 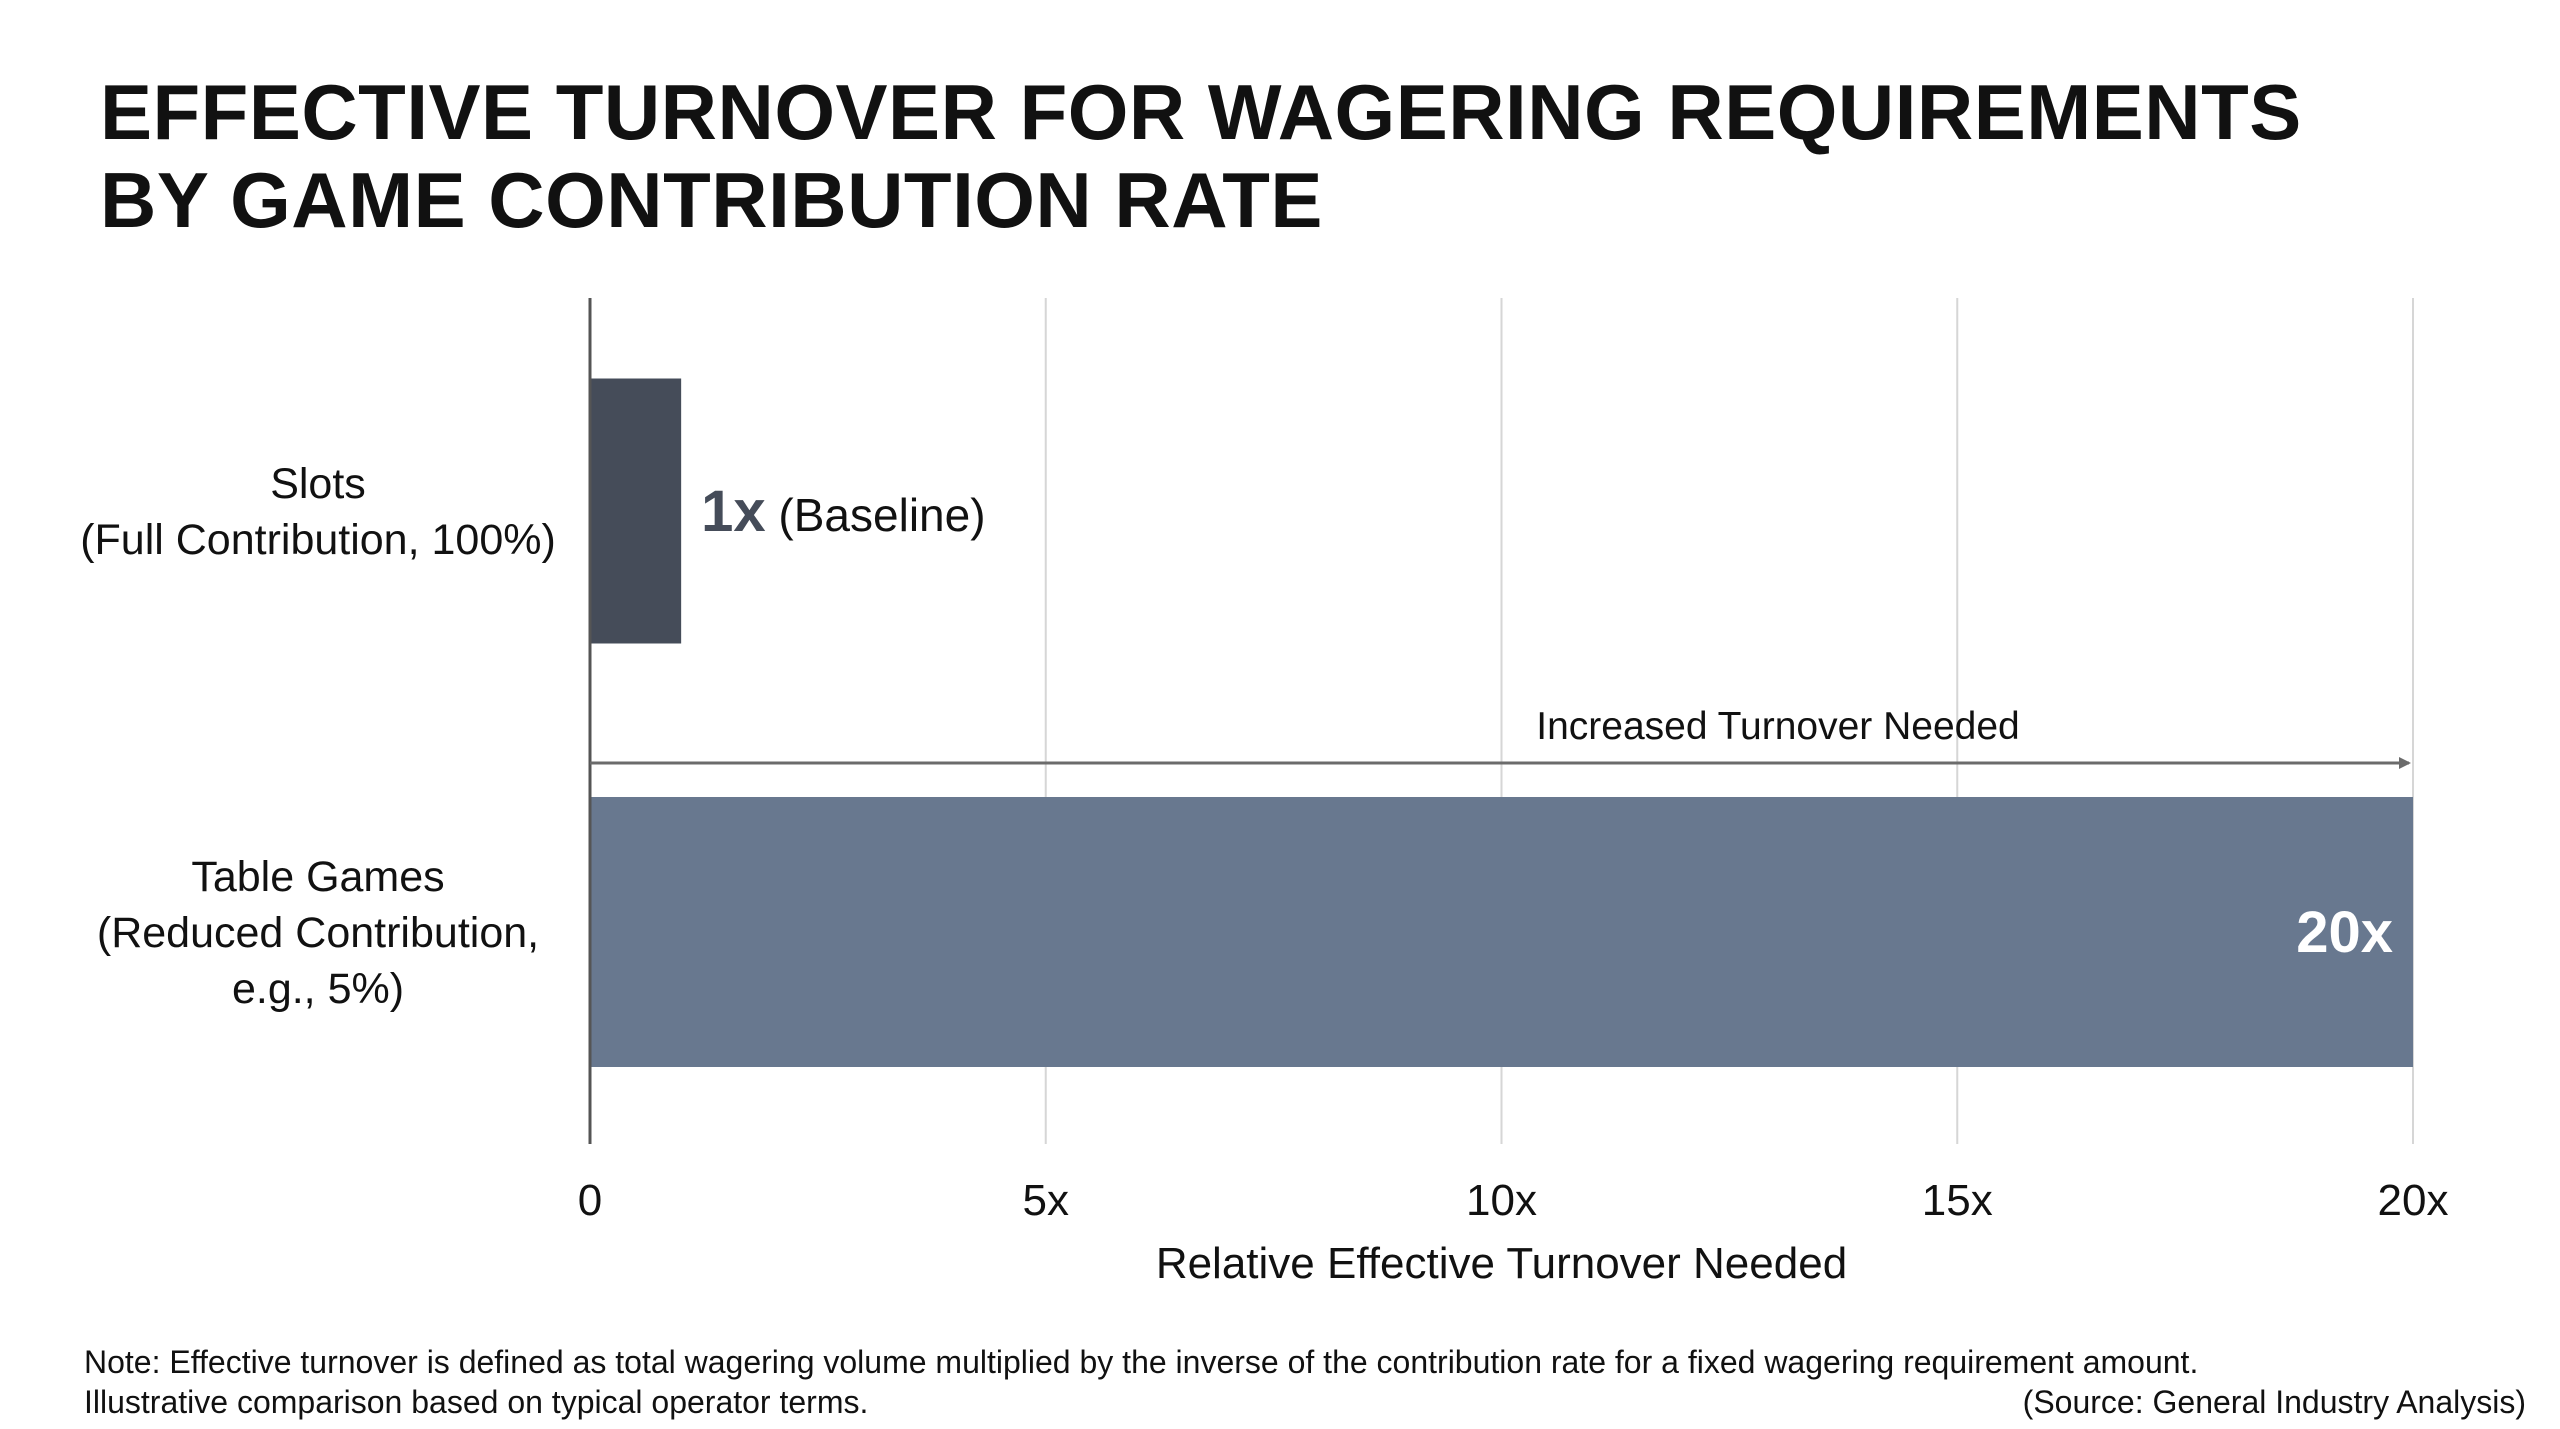 What do you see at coordinates (1957, 1200) in the screenshot?
I see `x-tick-label-3: 15x` at bounding box center [1957, 1200].